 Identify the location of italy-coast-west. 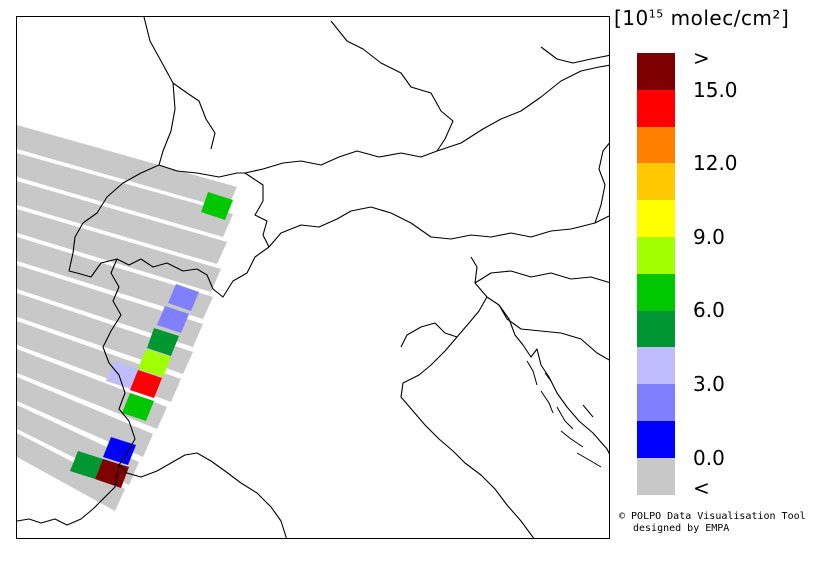
(202, 495).